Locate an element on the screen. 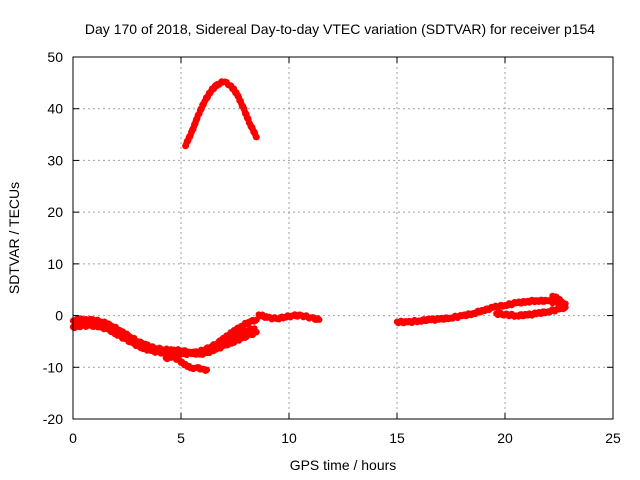 The height and width of the screenshot is (480, 640). series-track-j is located at coordinates (531, 306).